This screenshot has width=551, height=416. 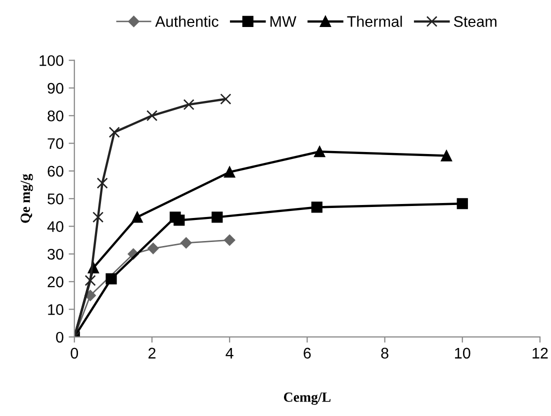 I want to click on x-tick-label: 8, so click(x=384, y=353).